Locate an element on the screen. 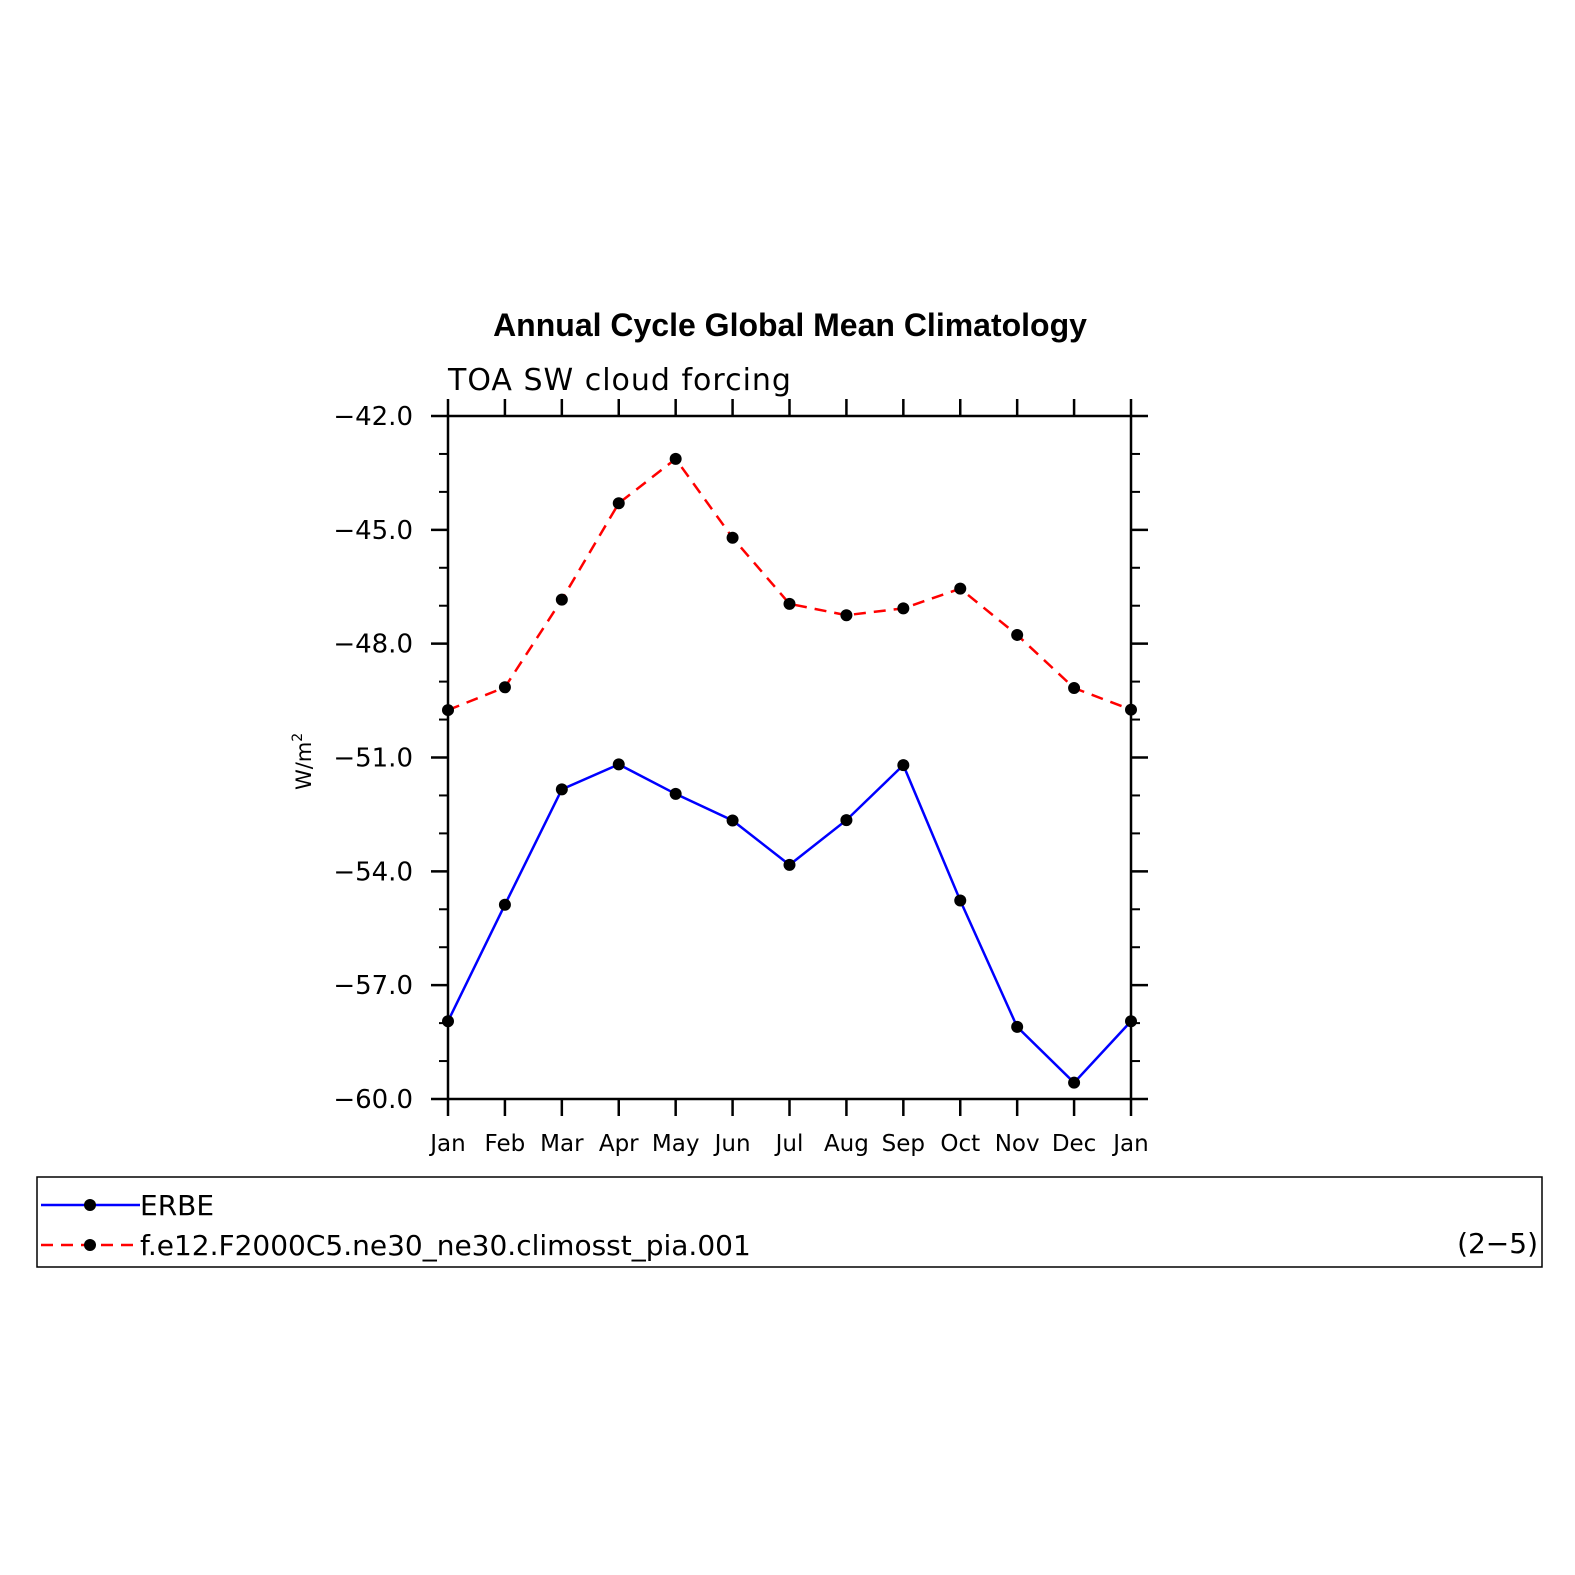  x-tick-label: Apr is located at coordinates (619, 1144).